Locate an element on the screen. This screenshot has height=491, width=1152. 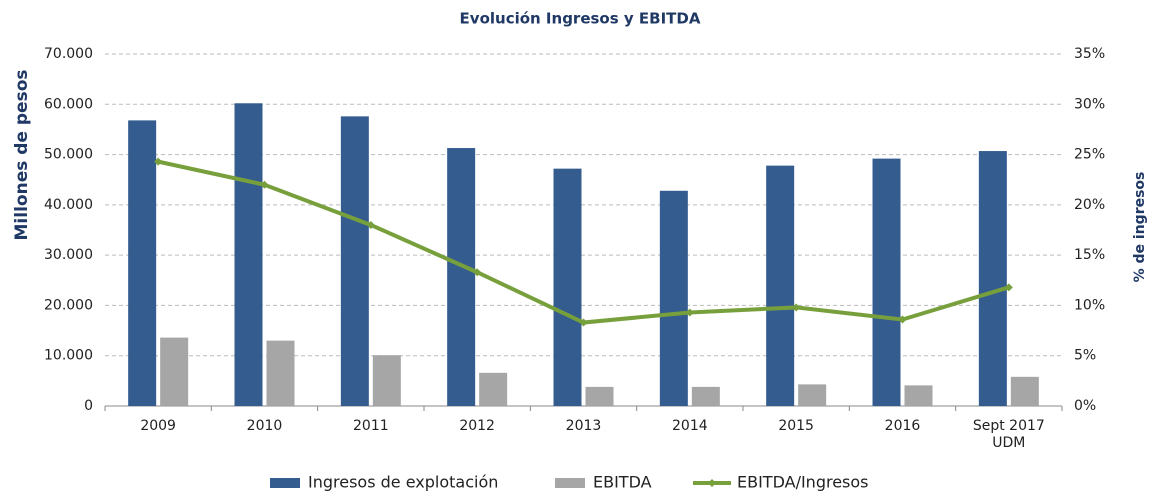
y2-tick-label: 10% is located at coordinates (1089, 305).